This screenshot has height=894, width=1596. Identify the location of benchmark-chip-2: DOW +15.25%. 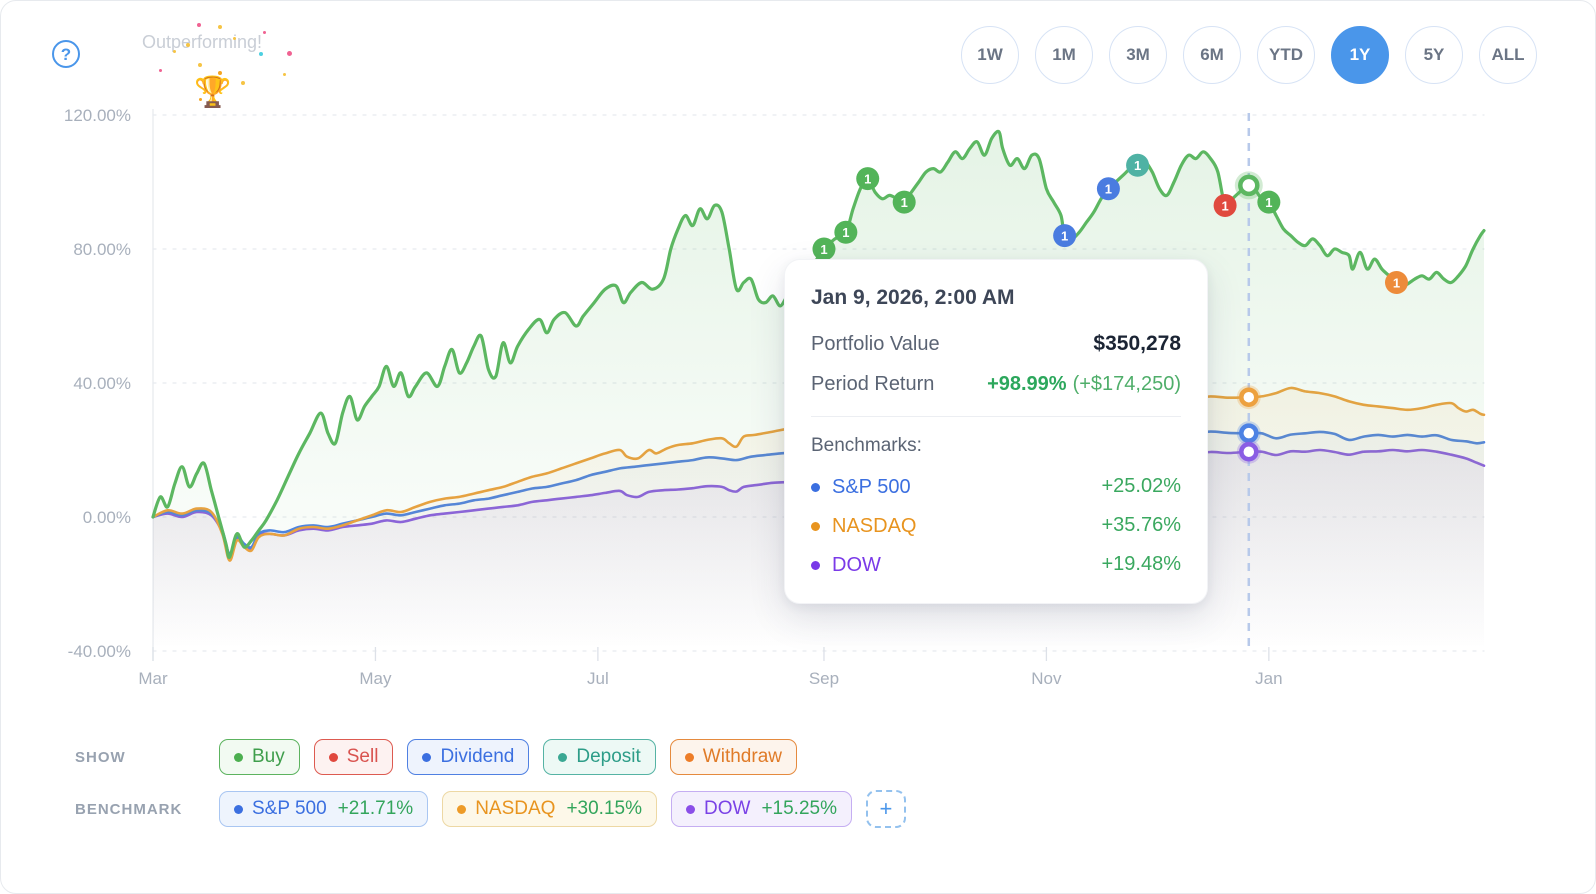
(761, 809).